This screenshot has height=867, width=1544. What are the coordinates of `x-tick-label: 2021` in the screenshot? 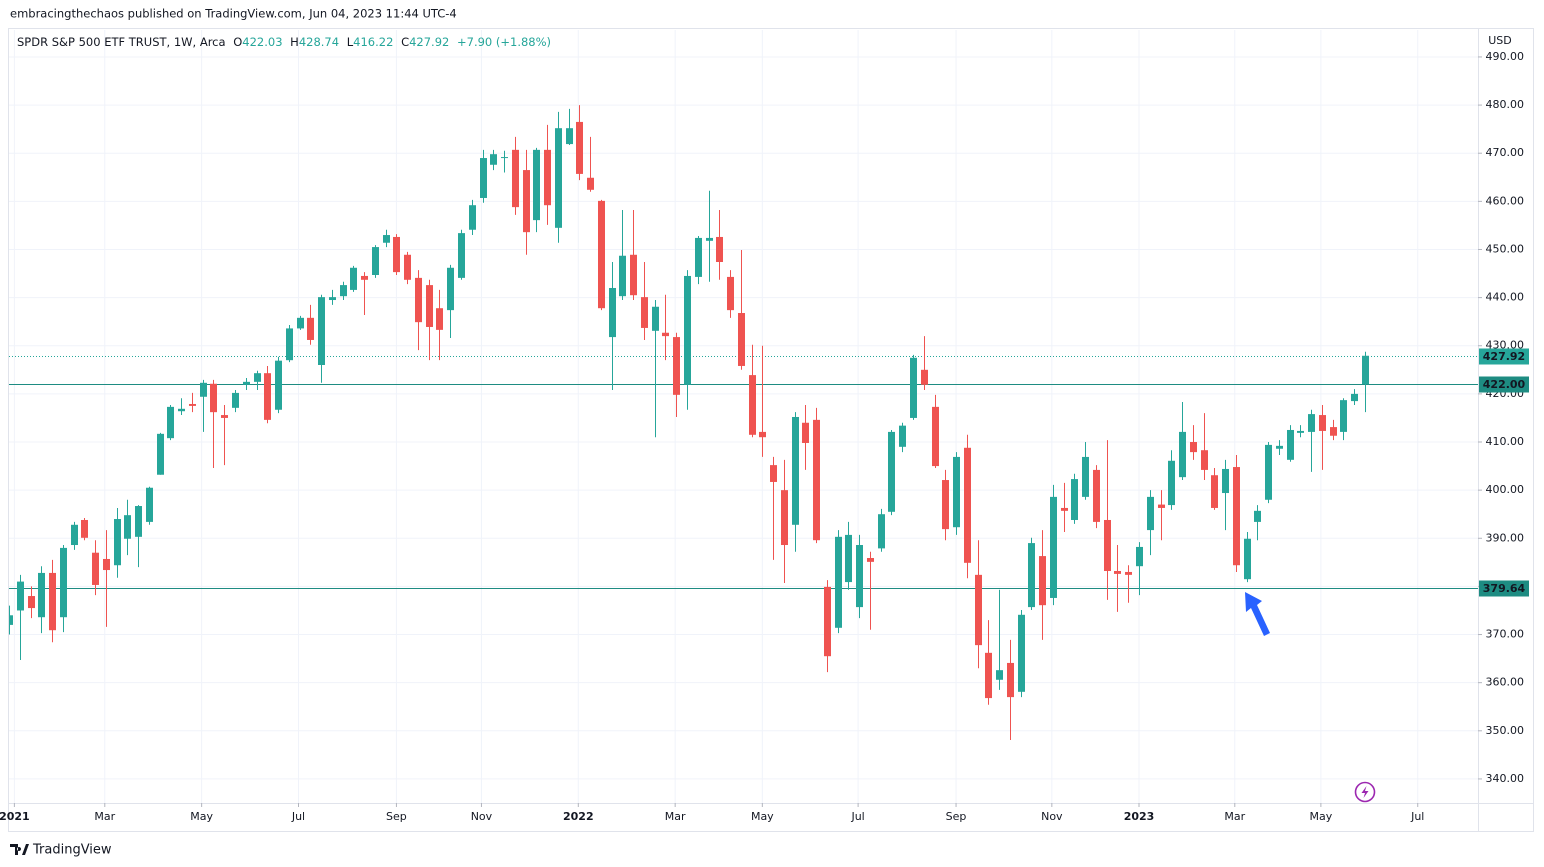 It's located at (15, 816).